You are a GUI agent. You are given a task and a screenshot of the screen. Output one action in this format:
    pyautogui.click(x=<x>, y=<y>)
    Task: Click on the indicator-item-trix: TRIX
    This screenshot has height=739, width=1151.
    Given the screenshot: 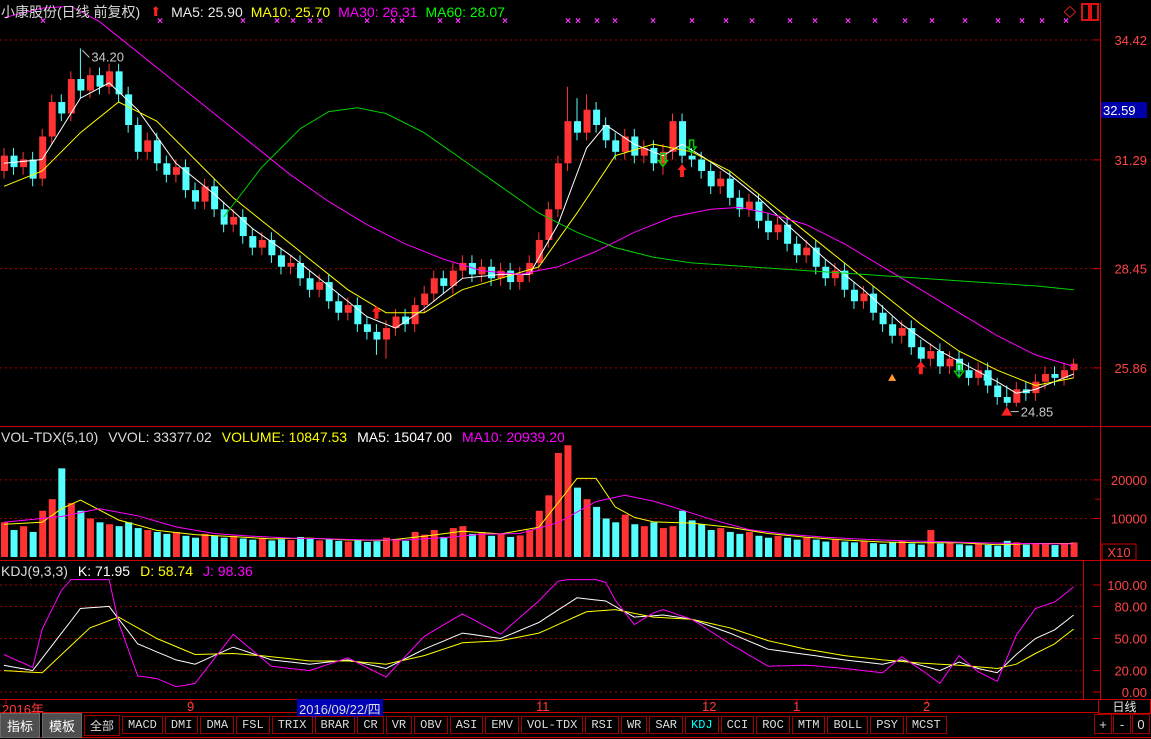 What is the action you would take?
    pyautogui.click(x=292, y=725)
    